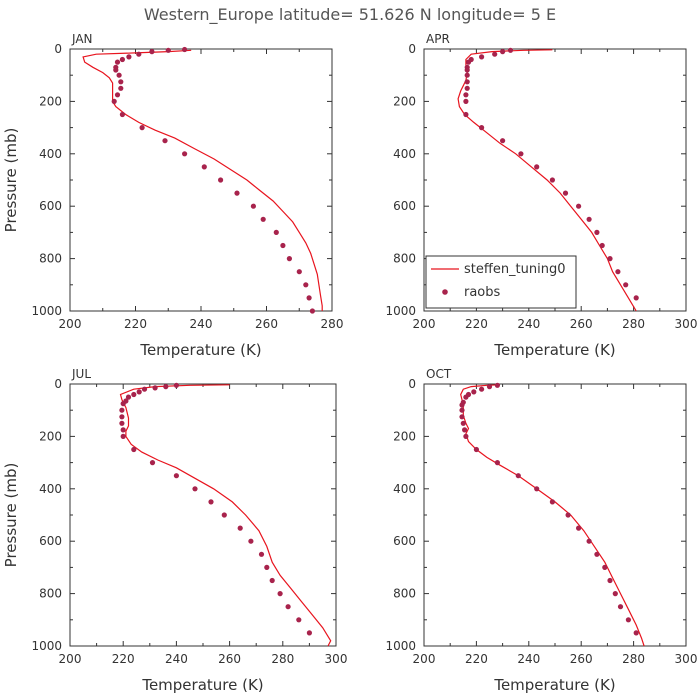 The image size is (700, 700). I want to click on x-tick-label: 220, so click(476, 659).